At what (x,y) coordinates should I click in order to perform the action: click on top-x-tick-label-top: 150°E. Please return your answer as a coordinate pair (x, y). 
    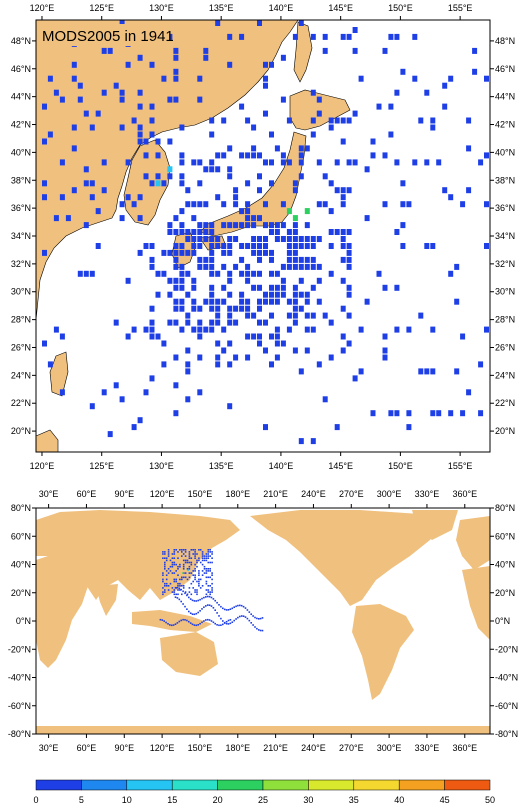
    Looking at the image, I should click on (400, 8).